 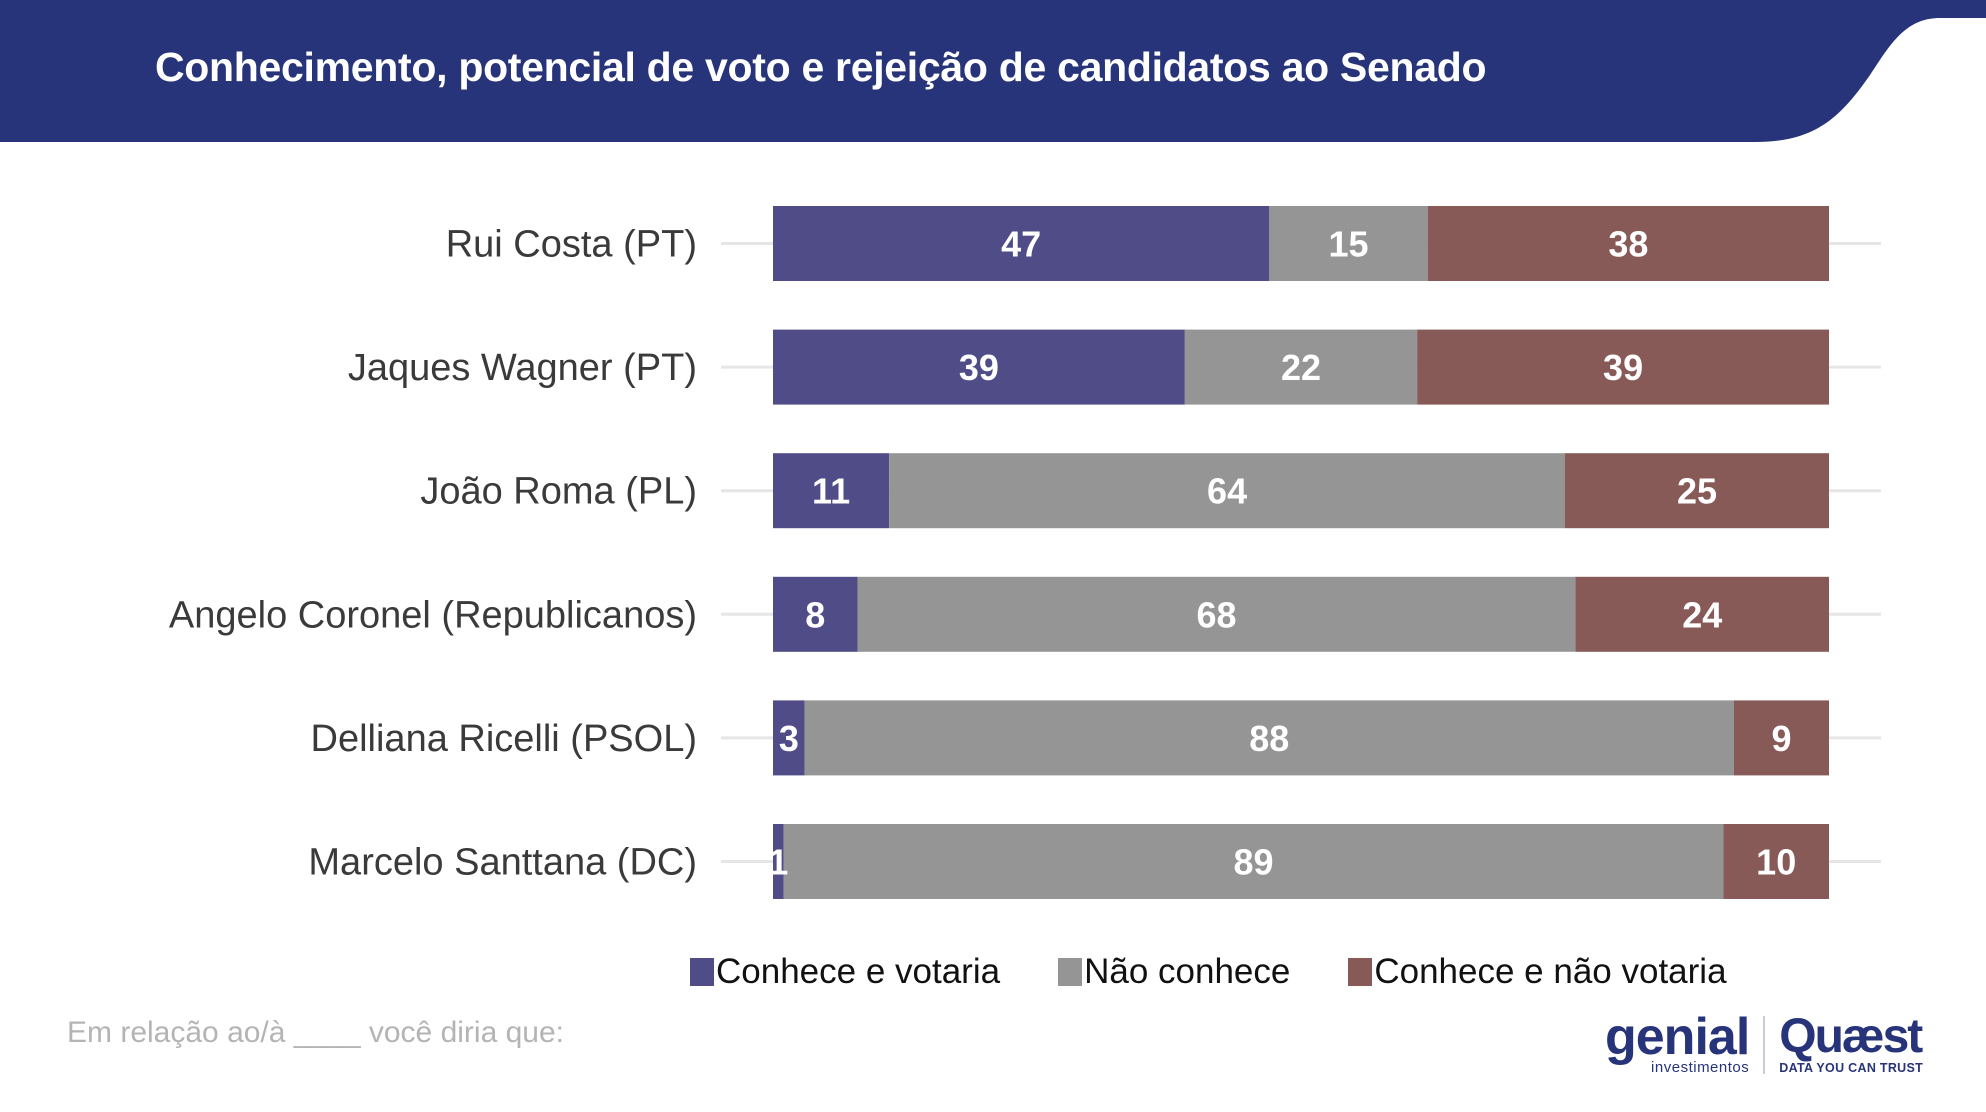 I want to click on value-label-conhece-e-votaria-delliana-ricelli-psol: 3, so click(x=789, y=738).